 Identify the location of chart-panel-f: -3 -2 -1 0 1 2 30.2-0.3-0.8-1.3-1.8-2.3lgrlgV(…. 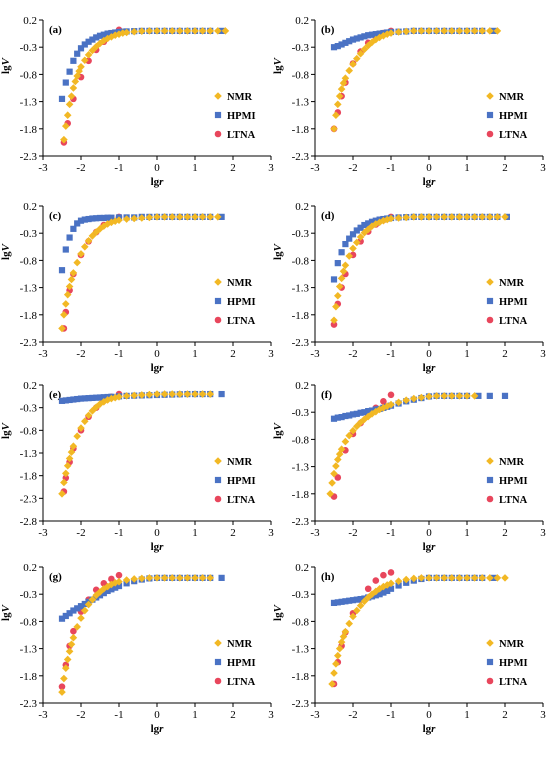
(409, 466).